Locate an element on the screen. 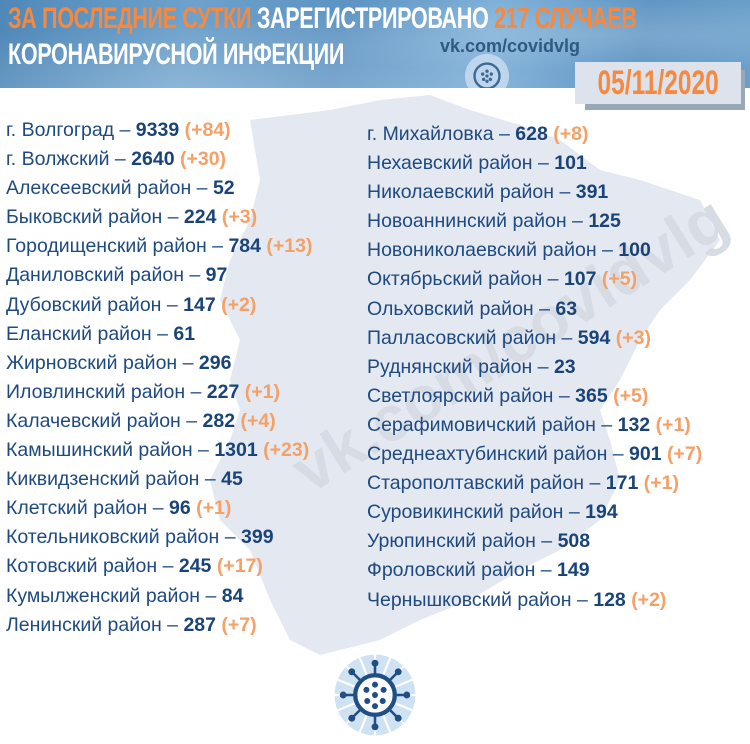 The width and height of the screenshot is (750, 744). list-item: Иловлинский район – 227 (+1) is located at coordinates (143, 391).